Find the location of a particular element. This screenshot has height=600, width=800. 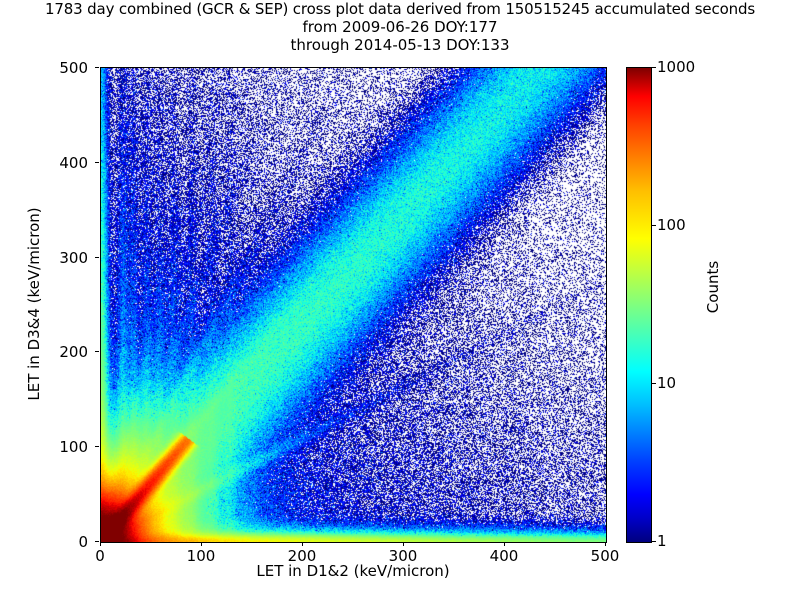

y-tick-label-2: 200 is located at coordinates (73, 352).